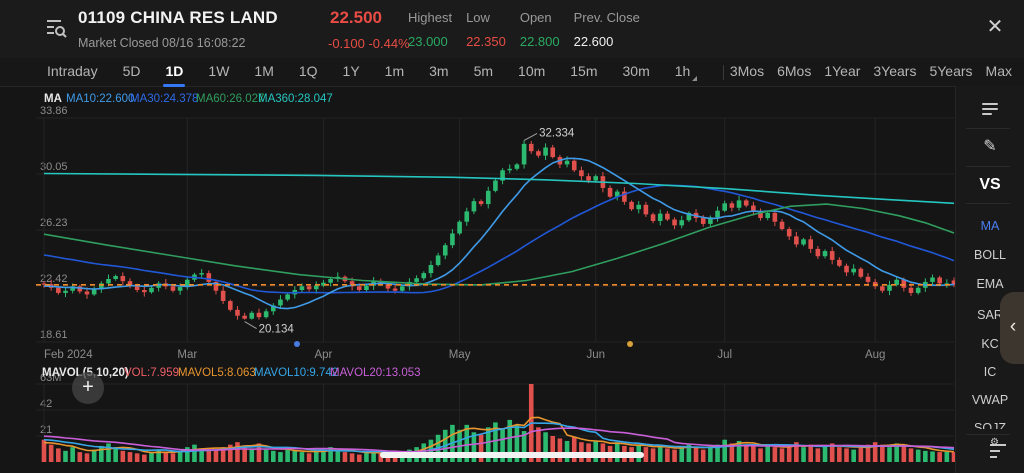  What do you see at coordinates (584, 71) in the screenshot?
I see `tab-15m: 15m` at bounding box center [584, 71].